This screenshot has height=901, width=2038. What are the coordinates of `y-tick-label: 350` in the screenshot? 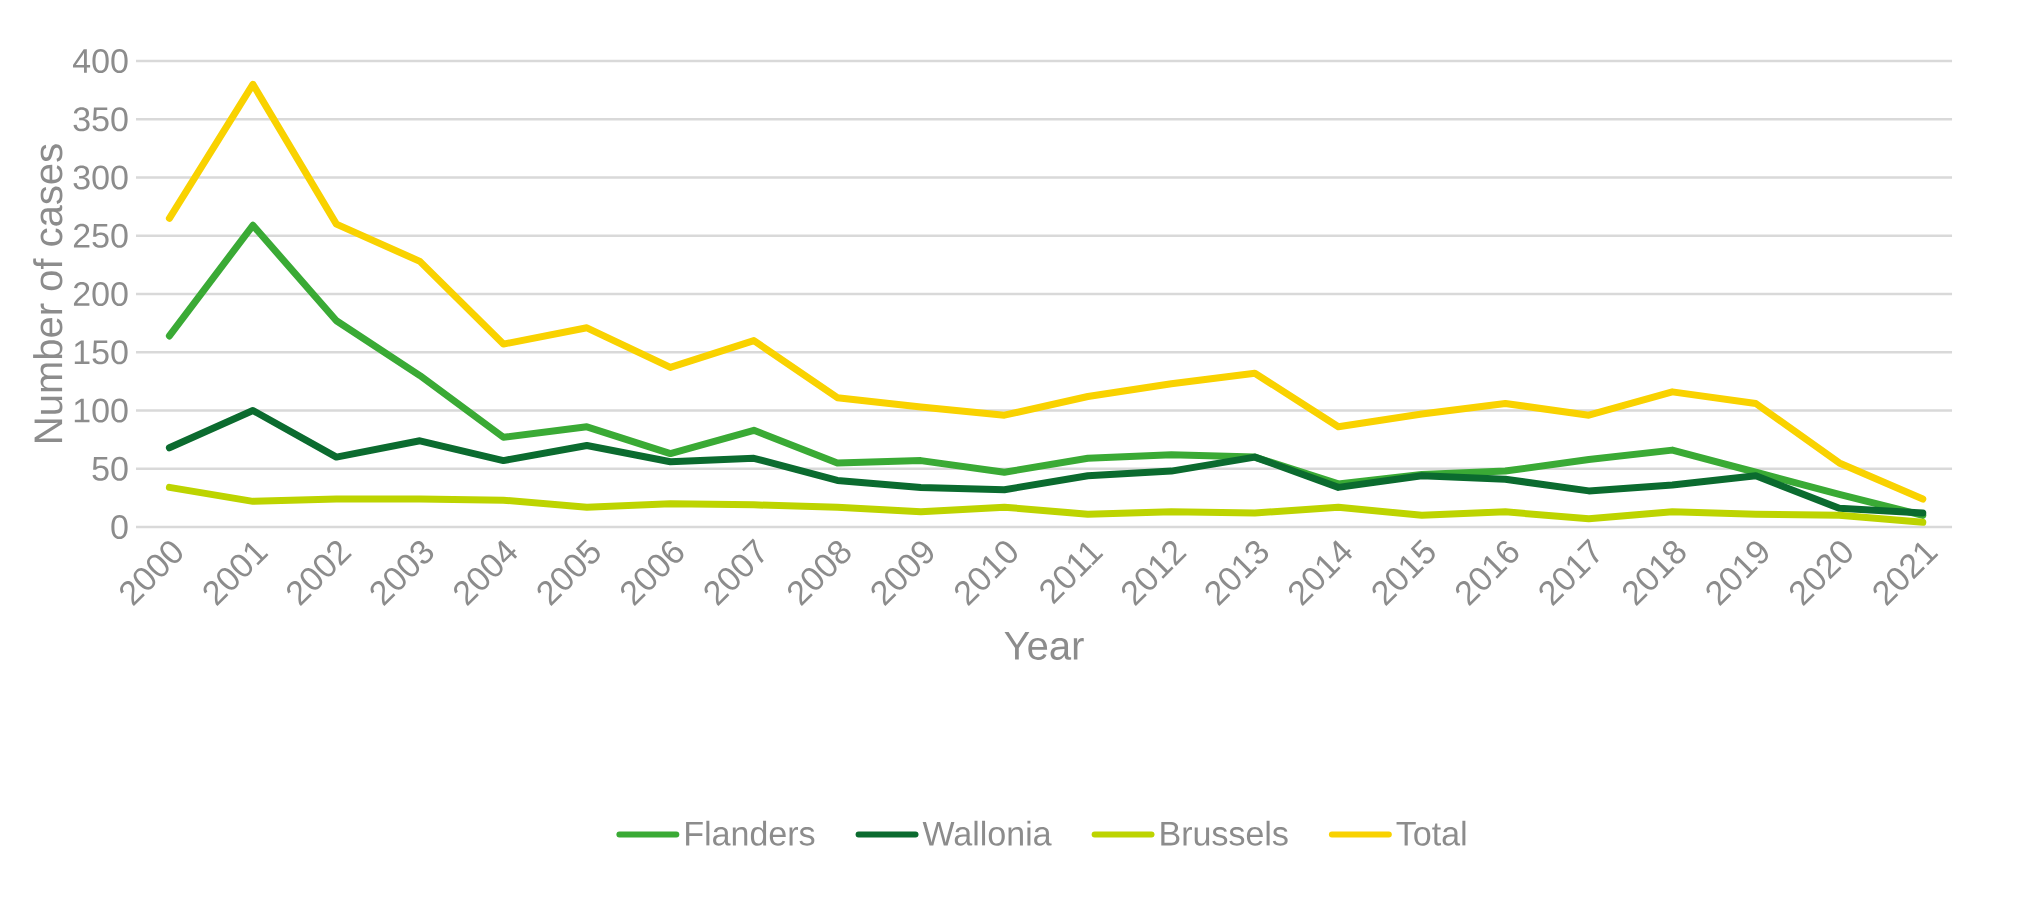 It's located at (100, 119).